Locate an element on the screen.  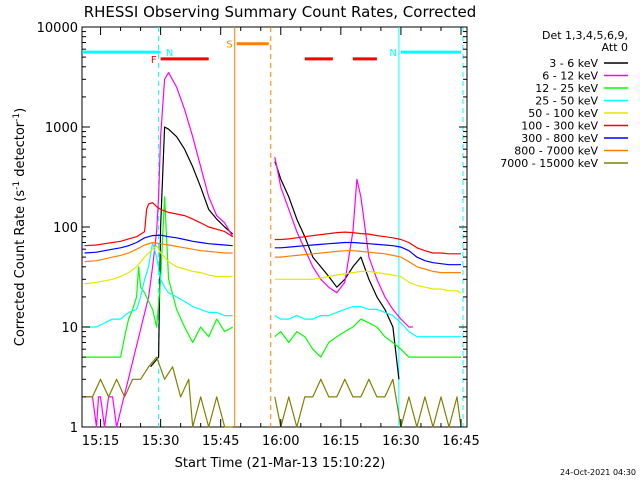
legend-label-4: 50 - 100 keV is located at coordinates (563, 113).